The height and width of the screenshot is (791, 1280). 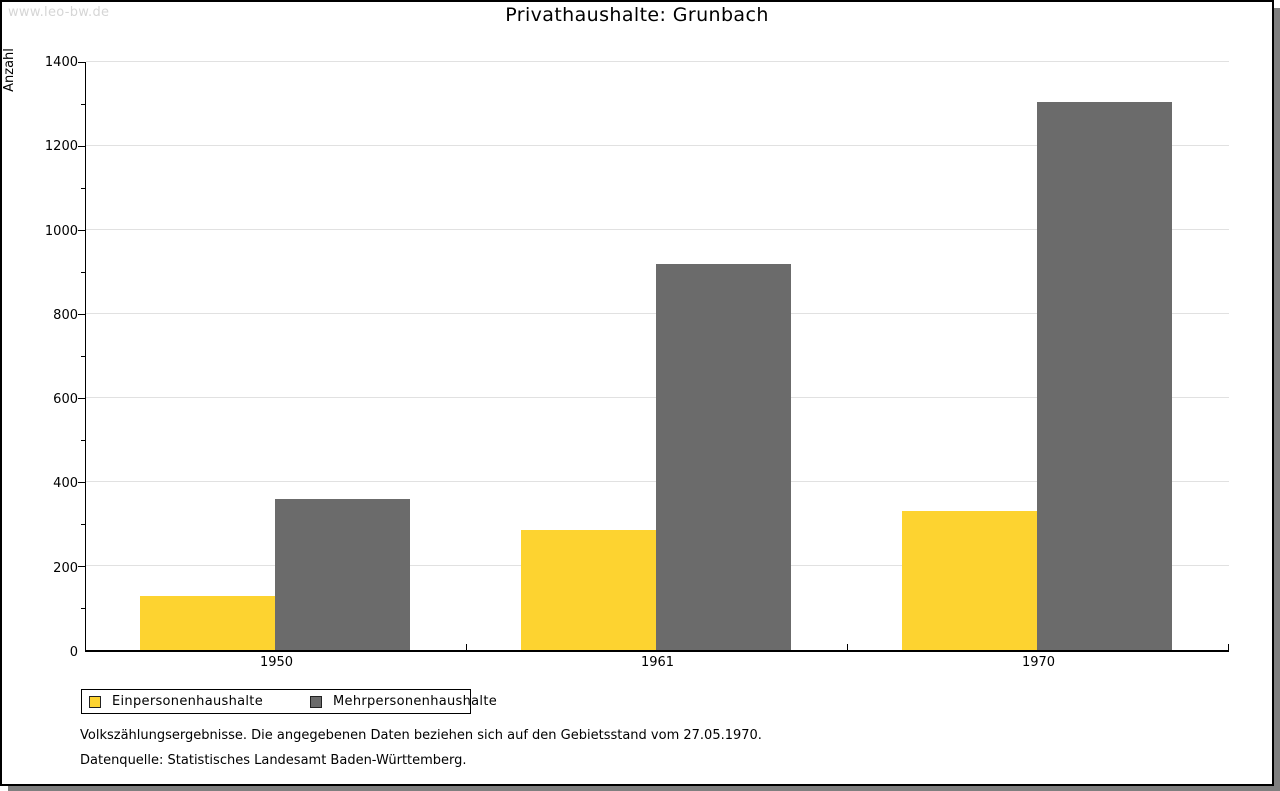 I want to click on bar-mehrpersonenhaushalte-1970, so click(x=1104, y=375).